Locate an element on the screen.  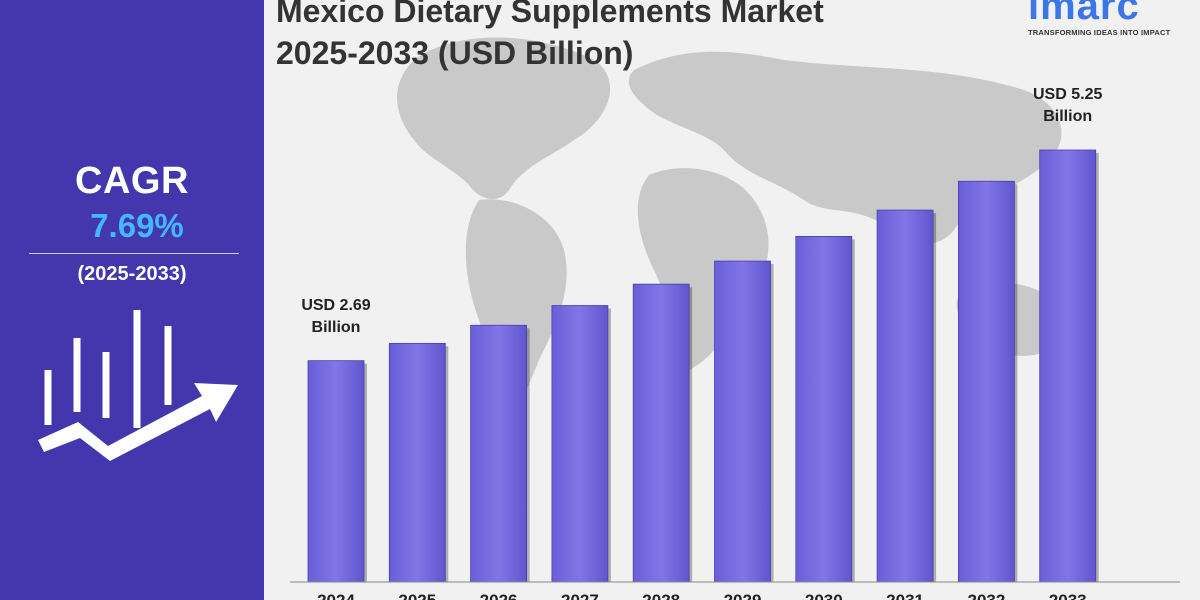
bar-2028 is located at coordinates (661, 433).